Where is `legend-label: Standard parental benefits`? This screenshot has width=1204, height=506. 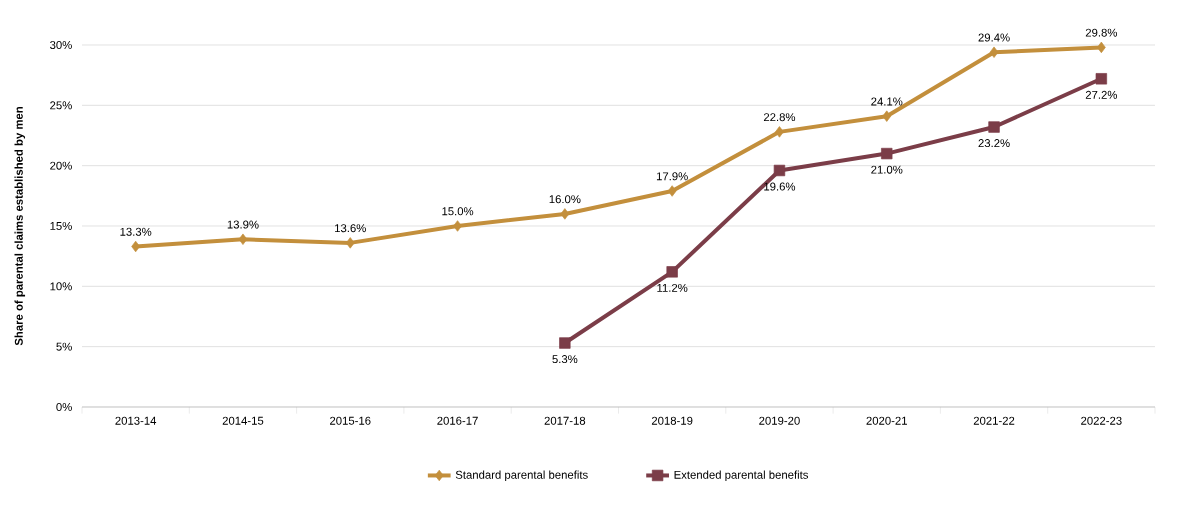 legend-label: Standard parental benefits is located at coordinates (521, 476).